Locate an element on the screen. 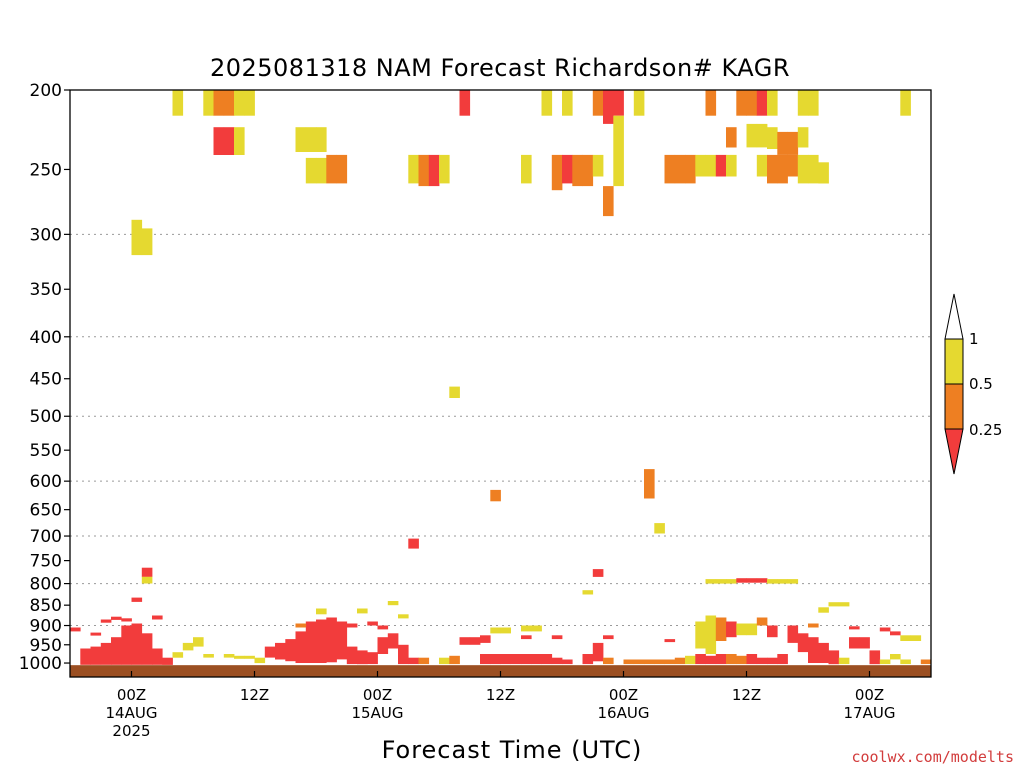 This screenshot has width=1024, height=768. legend-swatch-below-0.25 is located at coordinates (954, 451).